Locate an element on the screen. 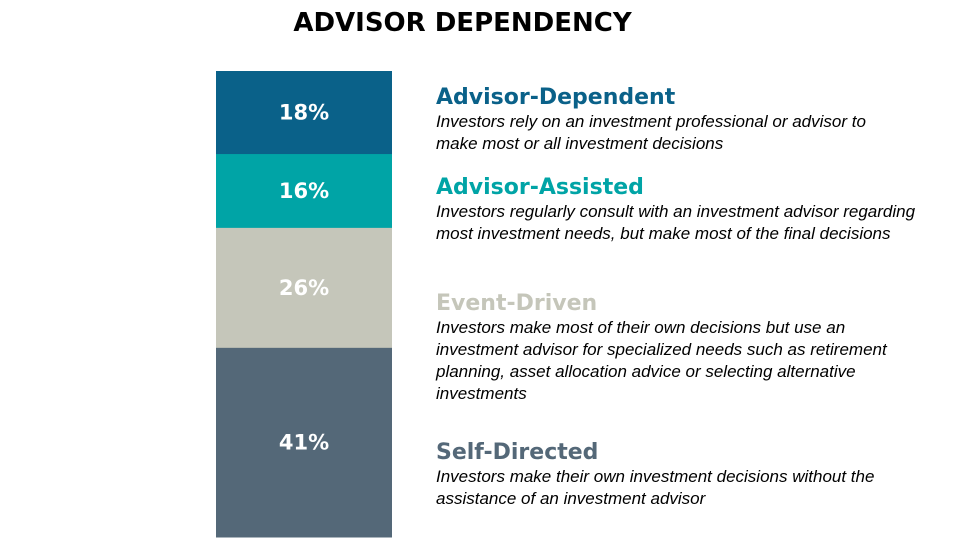 This screenshot has height=558, width=963. bar-segment-advisor-dependent is located at coordinates (304, 113).